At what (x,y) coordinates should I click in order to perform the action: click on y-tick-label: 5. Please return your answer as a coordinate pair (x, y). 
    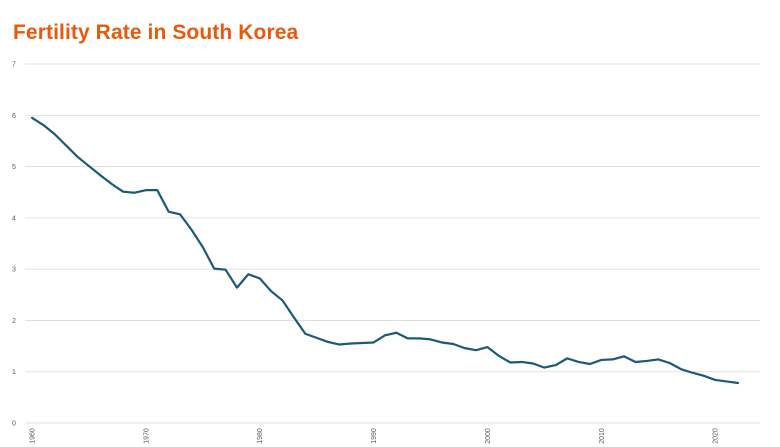
    Looking at the image, I should click on (14, 167).